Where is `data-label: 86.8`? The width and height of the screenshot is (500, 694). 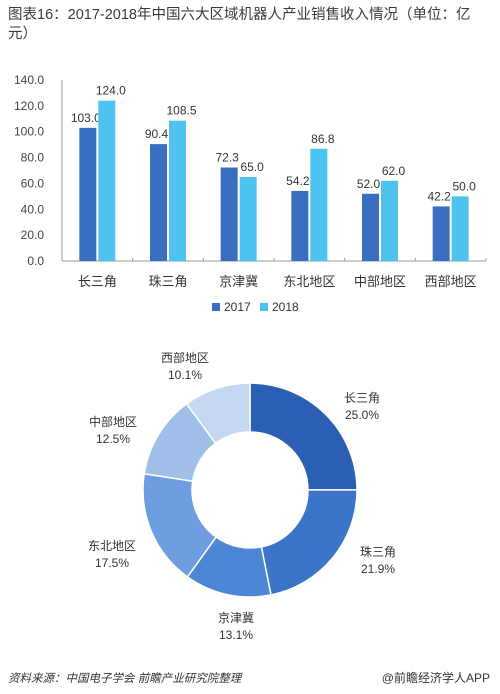
data-label: 86.8 is located at coordinates (323, 139).